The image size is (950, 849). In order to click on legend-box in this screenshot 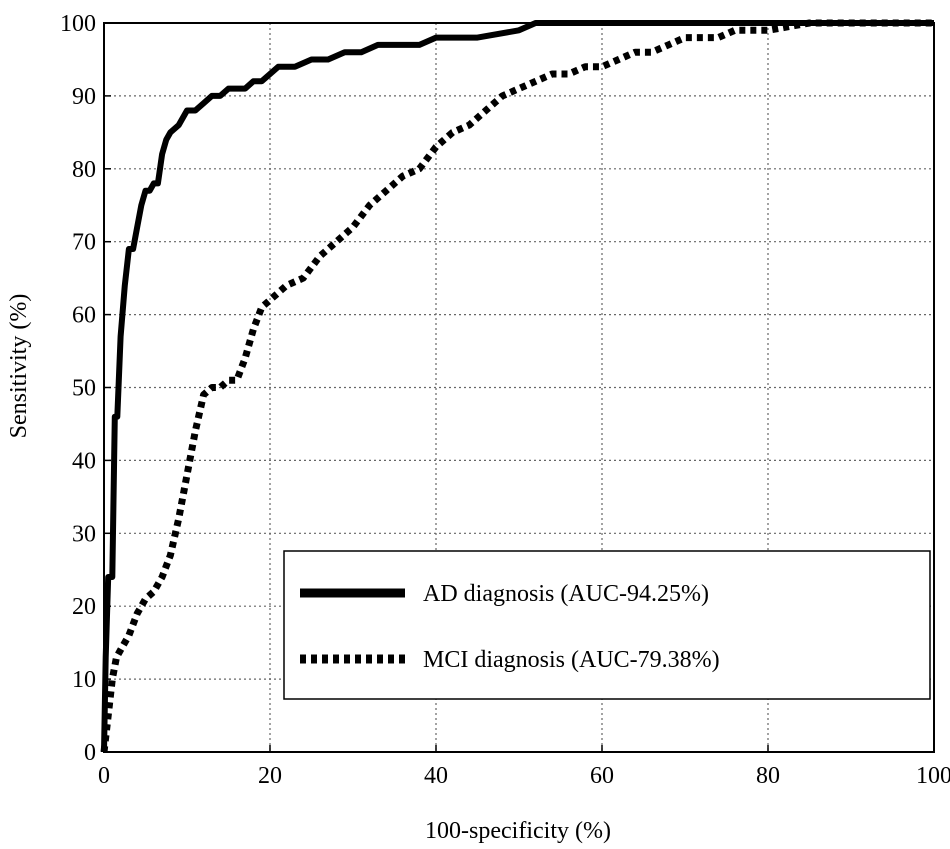, I will do `click(607, 625)`.